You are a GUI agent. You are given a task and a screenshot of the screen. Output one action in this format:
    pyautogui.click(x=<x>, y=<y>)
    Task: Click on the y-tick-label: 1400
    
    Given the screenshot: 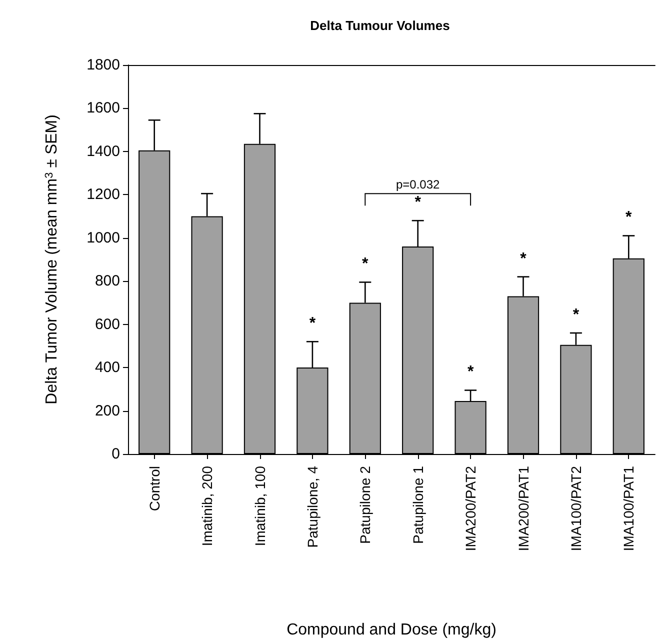 What is the action you would take?
    pyautogui.click(x=103, y=151)
    